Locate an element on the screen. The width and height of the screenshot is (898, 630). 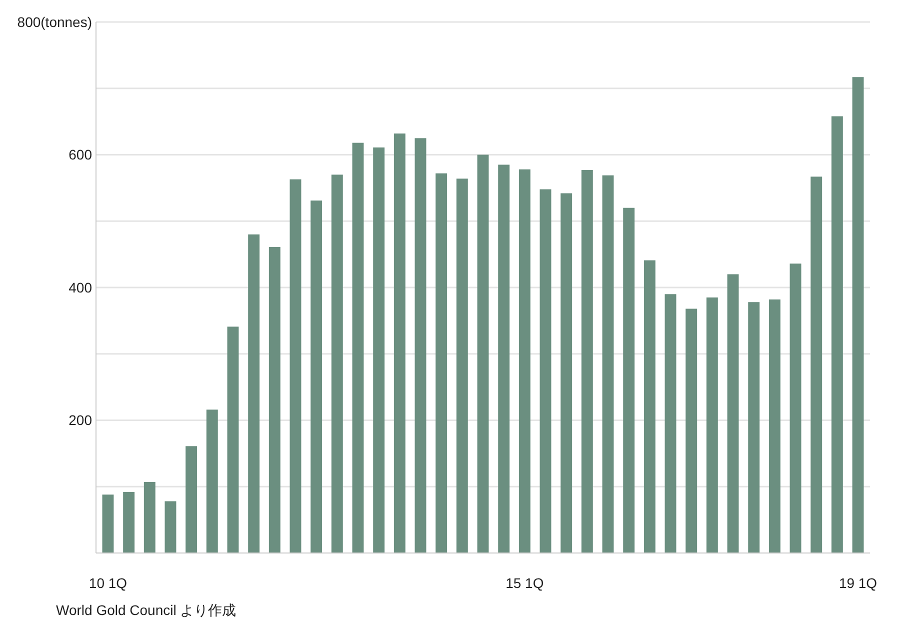
y-tick-label: 800(tonnes) is located at coordinates (54, 22).